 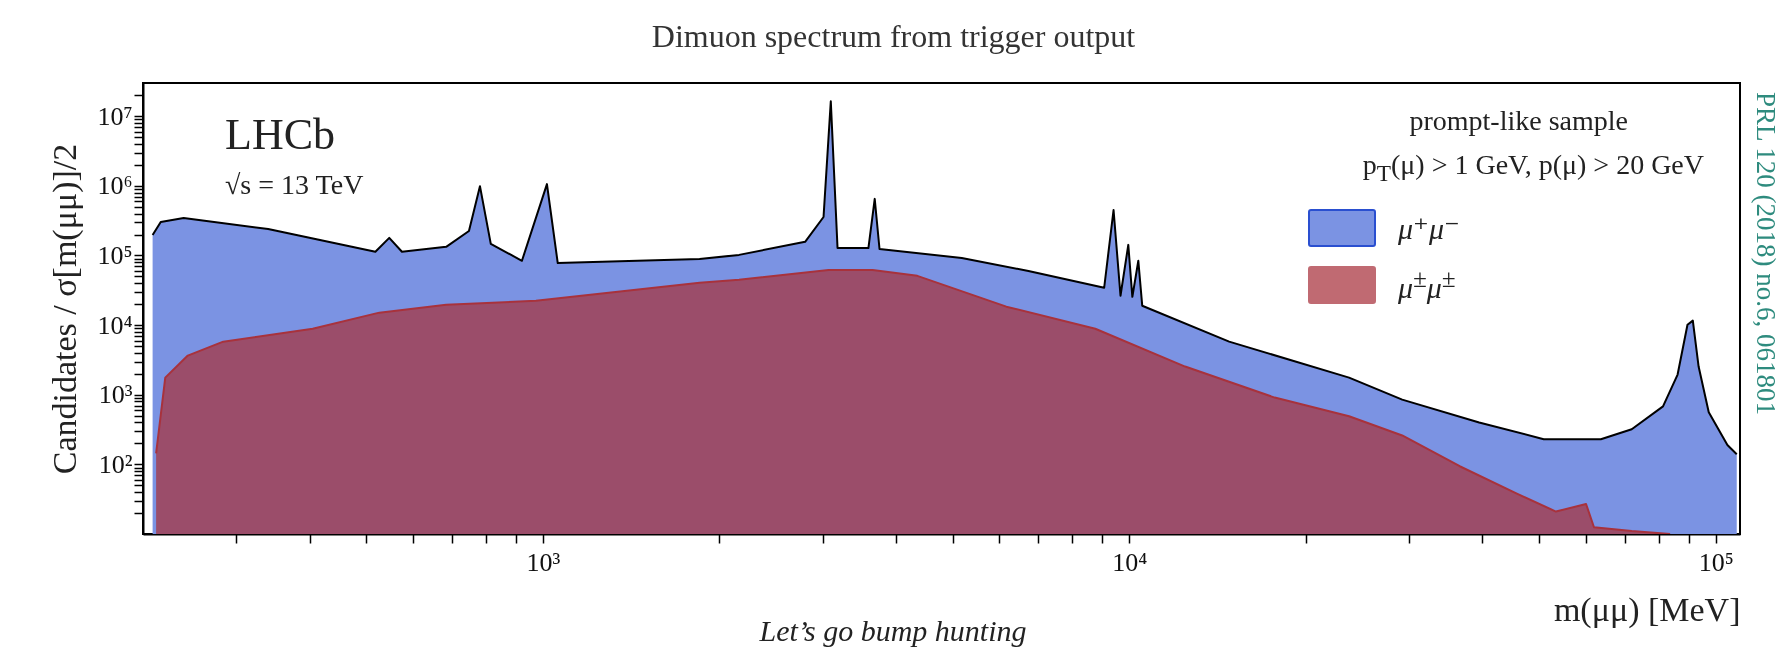 What do you see at coordinates (1647, 609) in the screenshot?
I see `x-axis-title: m(μμ) [MeV]` at bounding box center [1647, 609].